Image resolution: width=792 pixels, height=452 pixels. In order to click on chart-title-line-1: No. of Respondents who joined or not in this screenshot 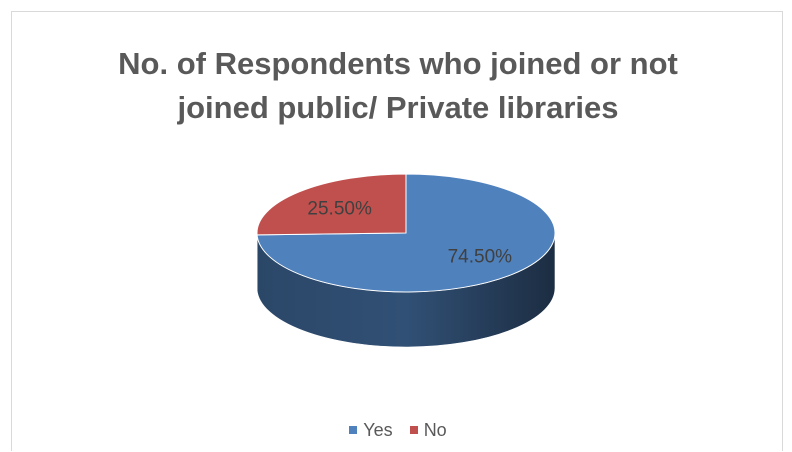, I will do `click(398, 63)`.